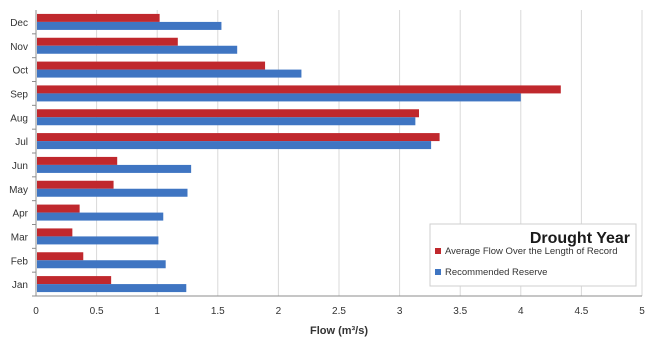 This screenshot has width=645, height=341. Describe the element at coordinates (226, 121) in the screenshot. I see `bar-recommended-reserve-aug` at that location.